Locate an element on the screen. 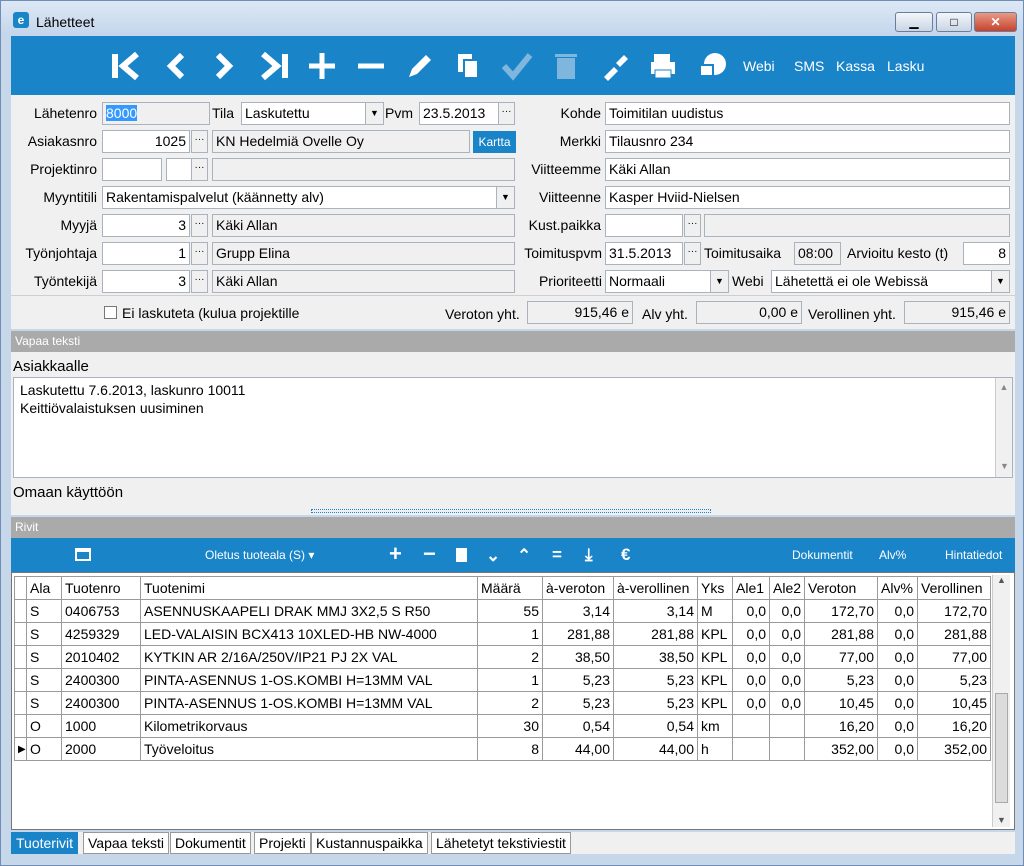  column-header: à-veroton is located at coordinates (578, 588).